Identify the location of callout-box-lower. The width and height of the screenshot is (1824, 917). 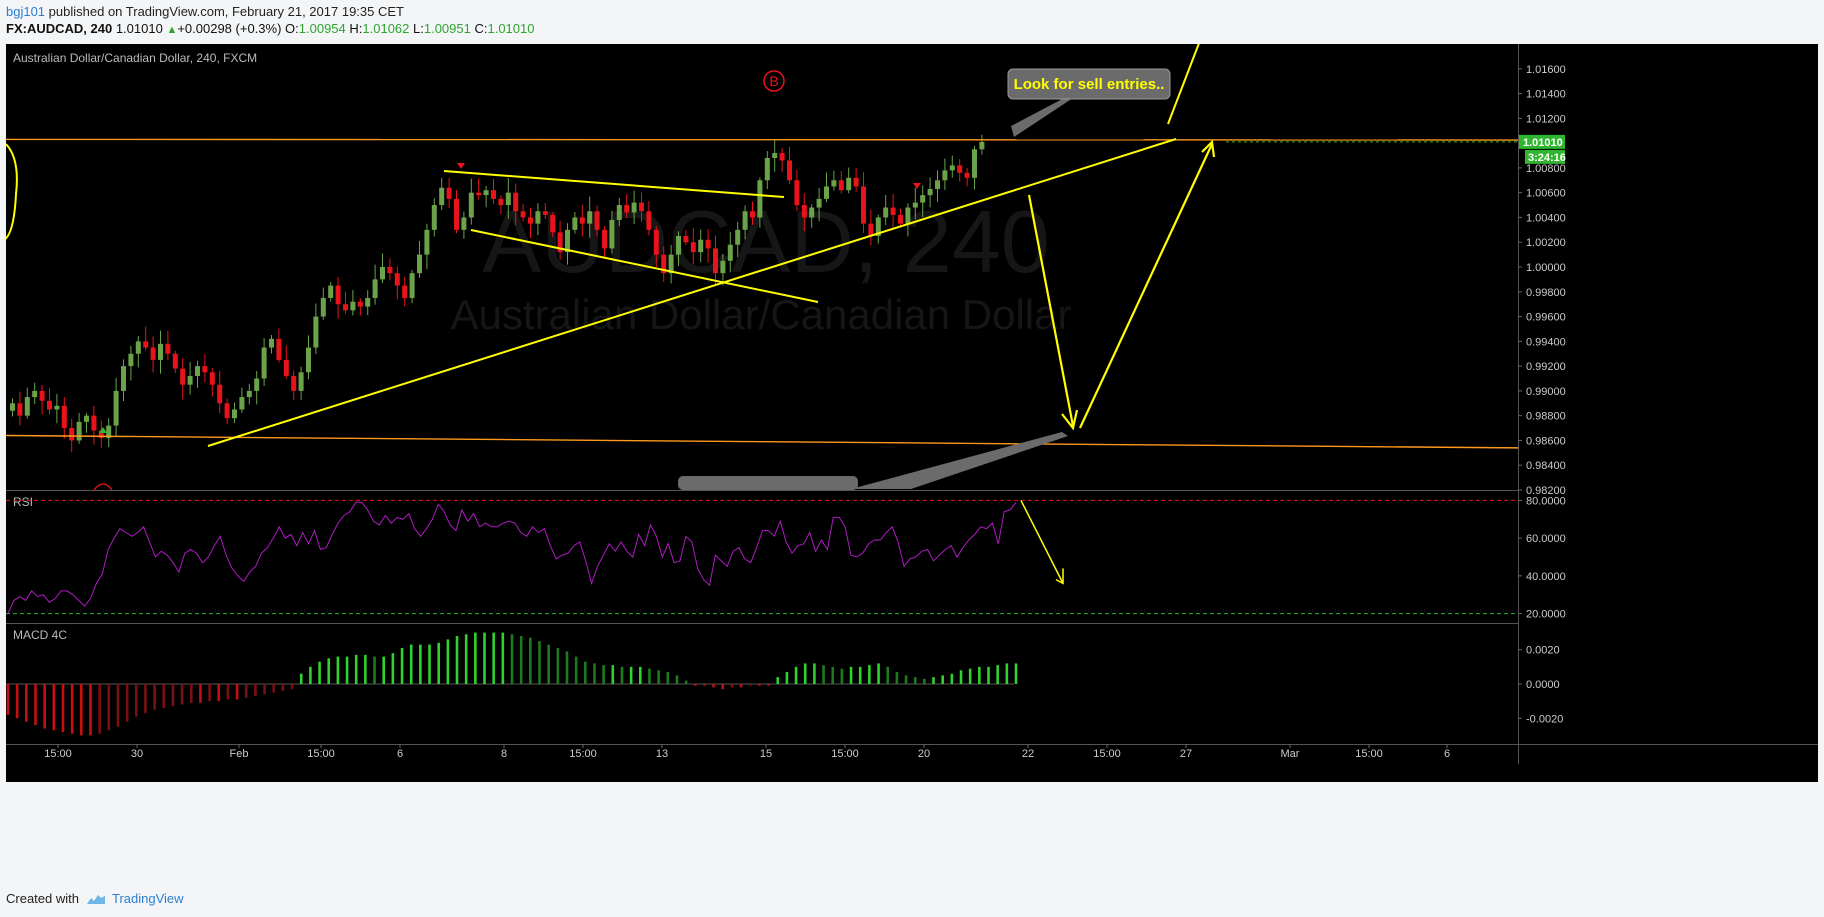
(768, 483).